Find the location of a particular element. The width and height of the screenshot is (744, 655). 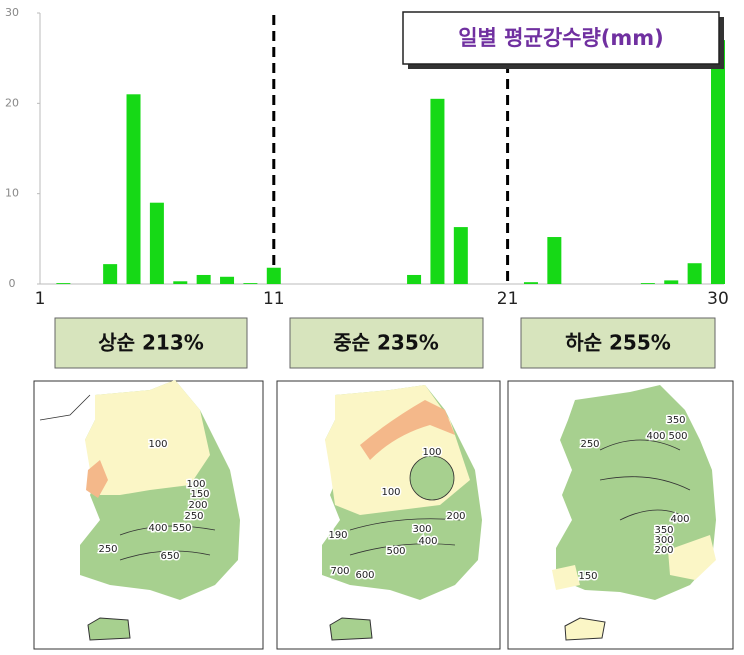

title-box is located at coordinates (561, 38).